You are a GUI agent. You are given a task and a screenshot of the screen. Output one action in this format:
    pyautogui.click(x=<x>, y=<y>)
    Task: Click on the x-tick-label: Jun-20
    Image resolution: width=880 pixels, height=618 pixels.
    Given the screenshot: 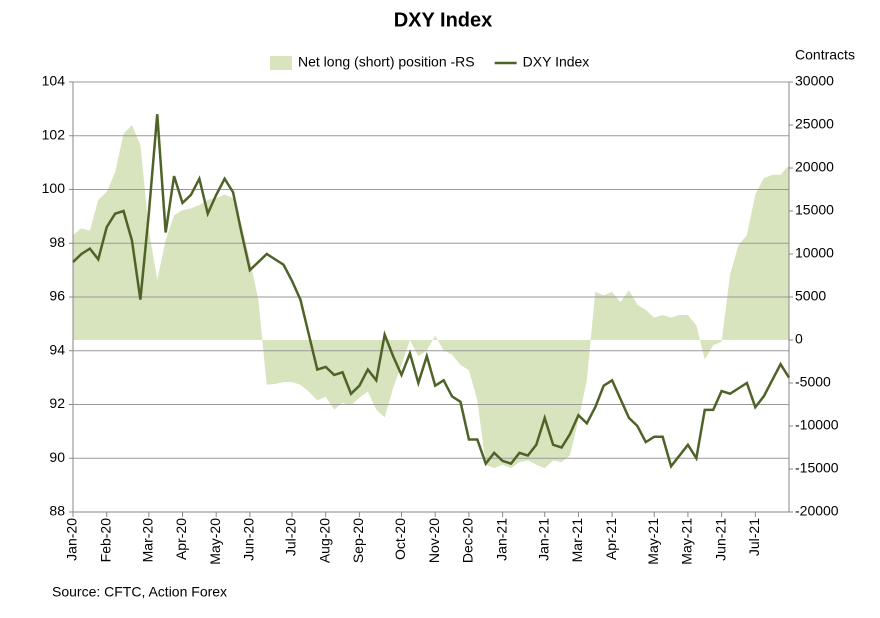 What is the action you would take?
    pyautogui.click(x=249, y=539)
    